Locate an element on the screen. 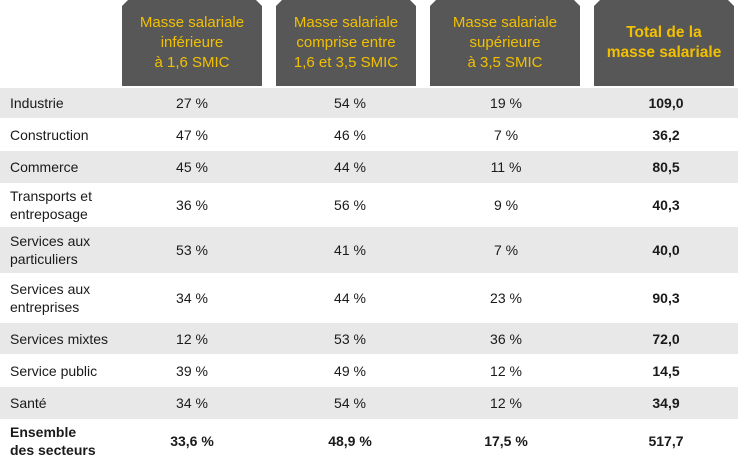  header-below-1-6-smic: Masse salariale inférieure à 1,6 SMIC is located at coordinates (192, 43).